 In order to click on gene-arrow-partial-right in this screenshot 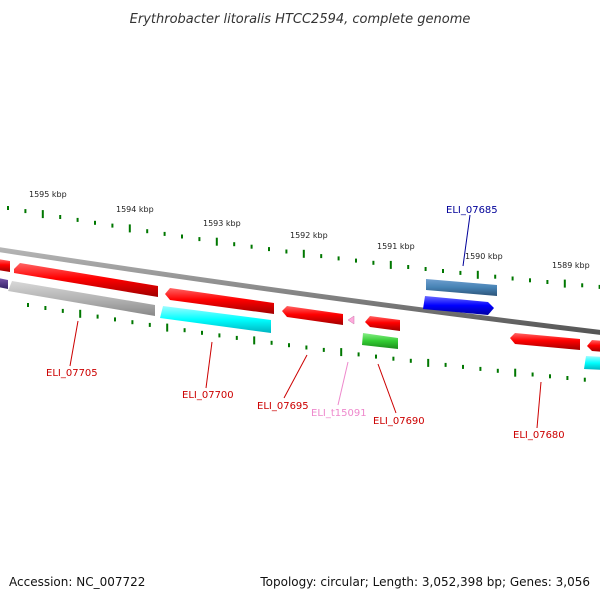, I will do `click(593, 346)`.